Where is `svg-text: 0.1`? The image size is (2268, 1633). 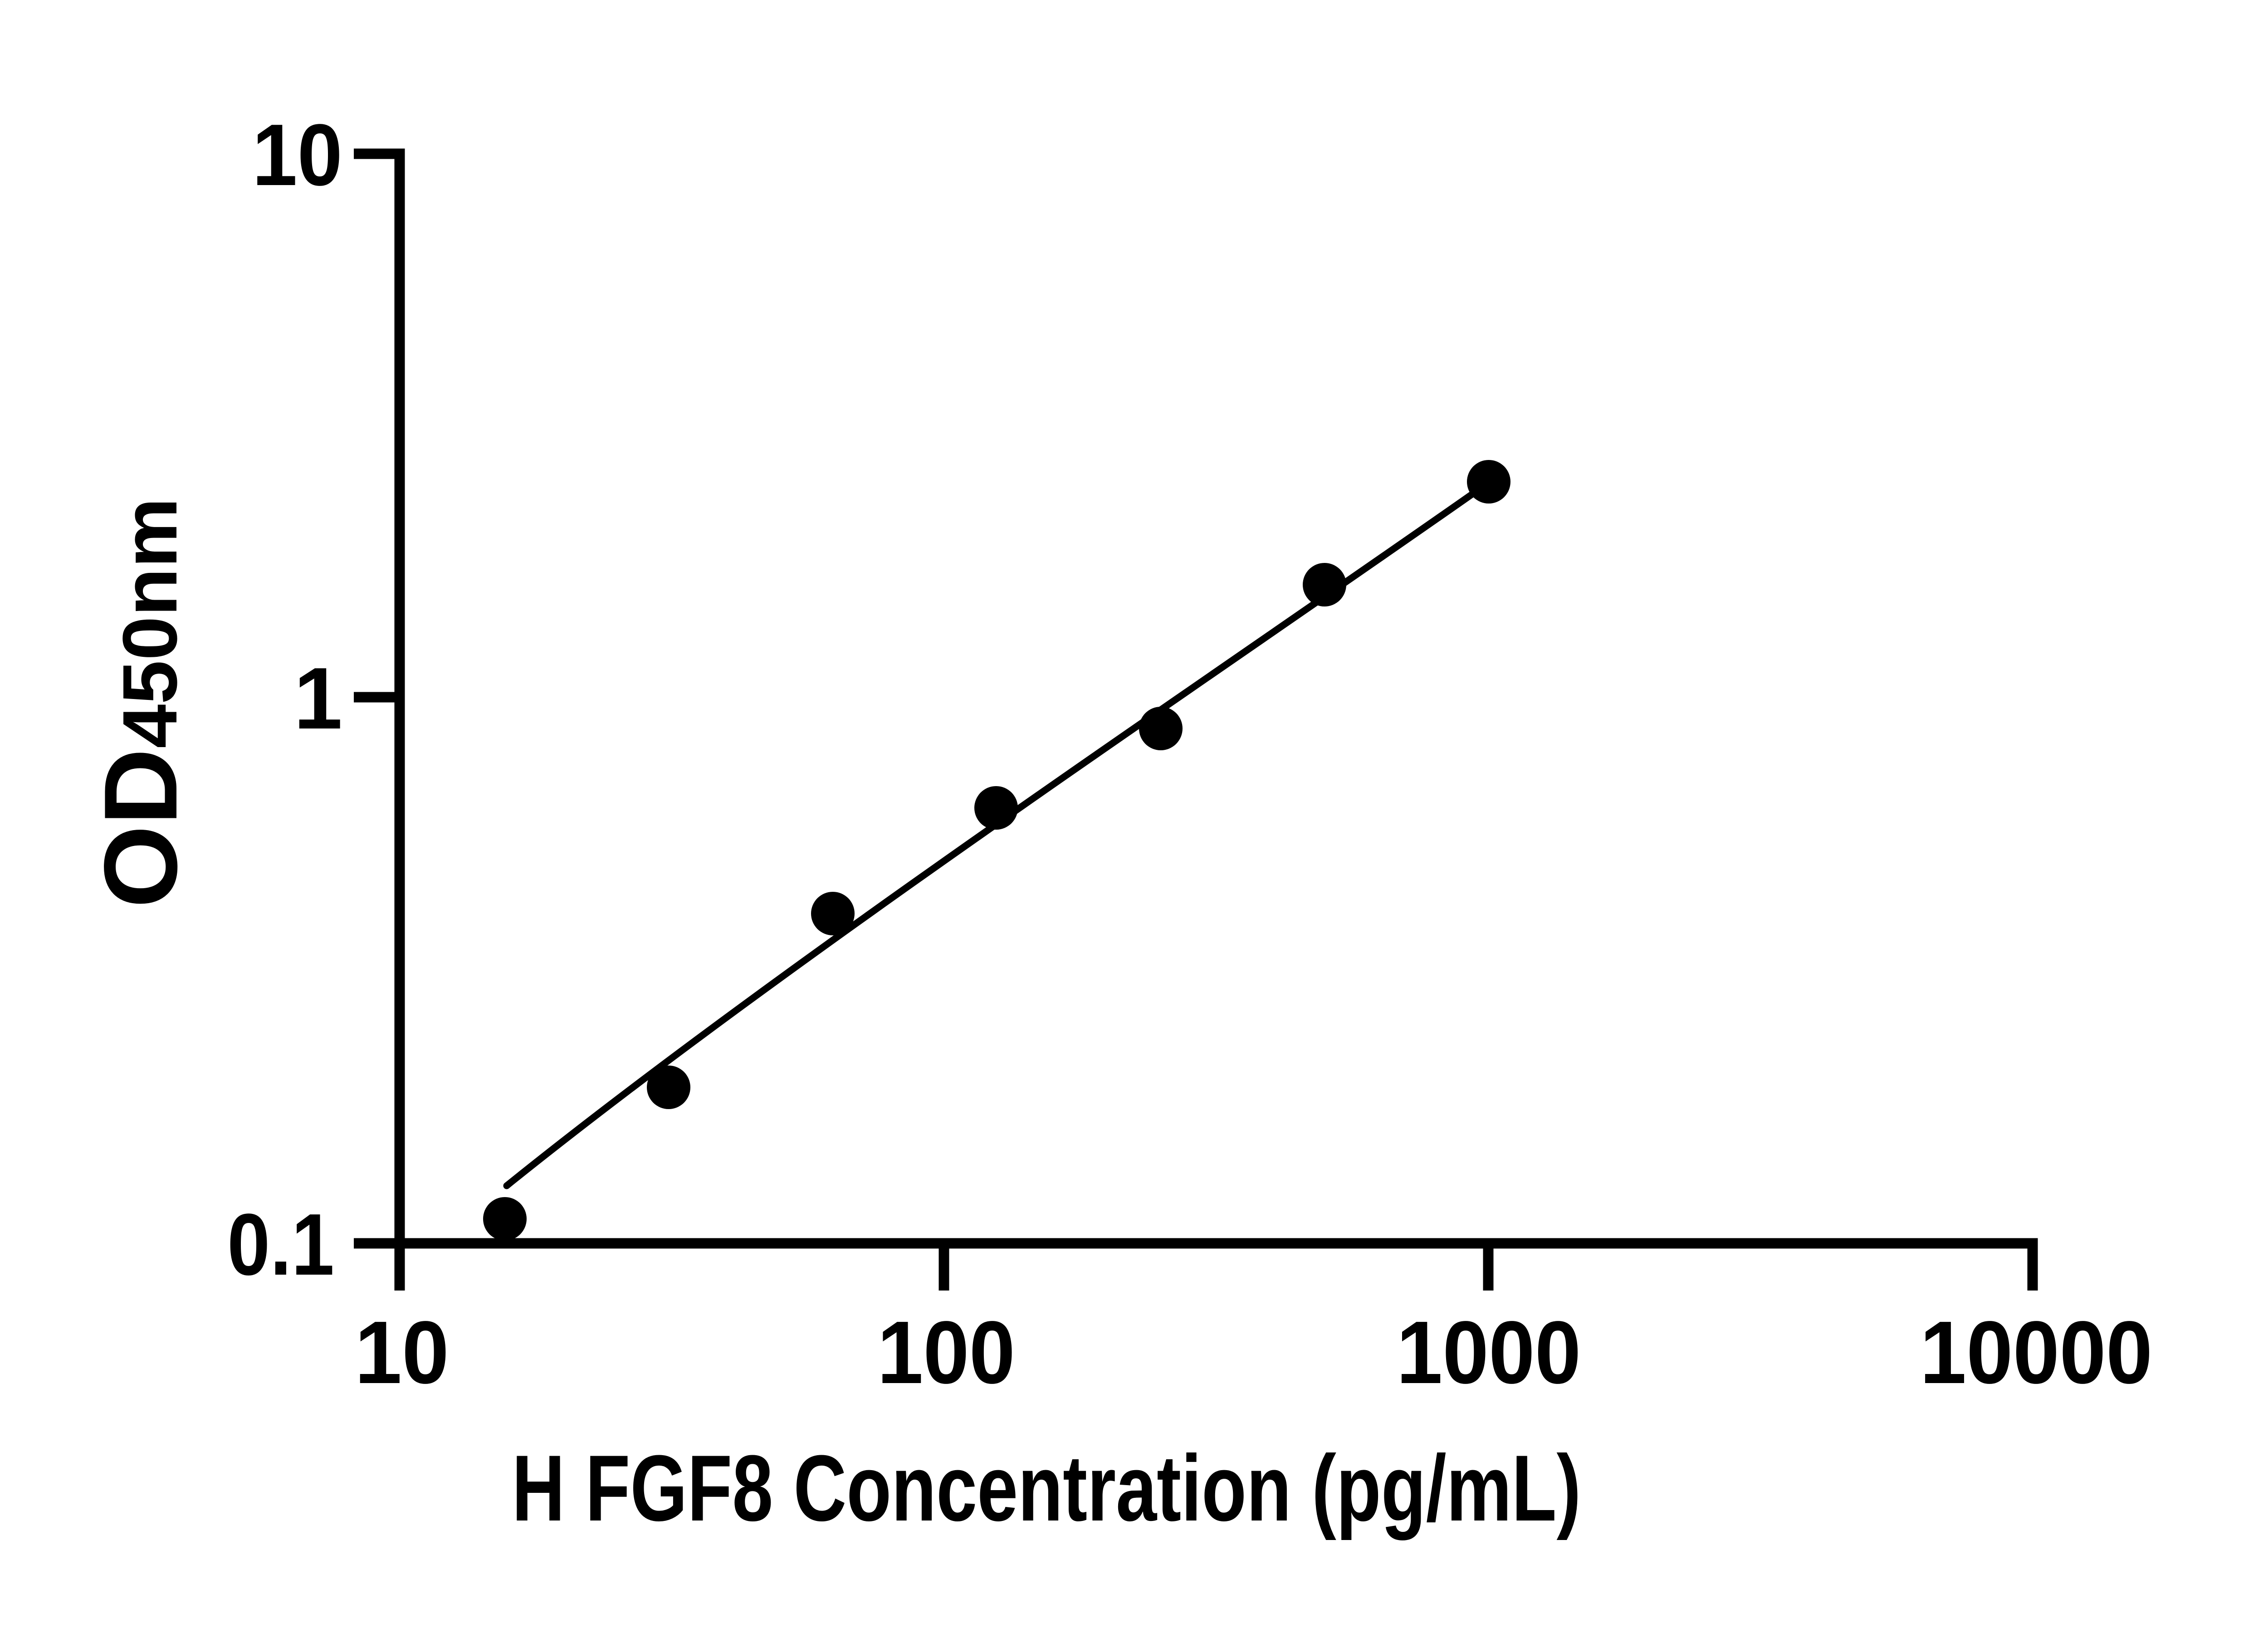 svg-text: 0.1 is located at coordinates (281, 1244).